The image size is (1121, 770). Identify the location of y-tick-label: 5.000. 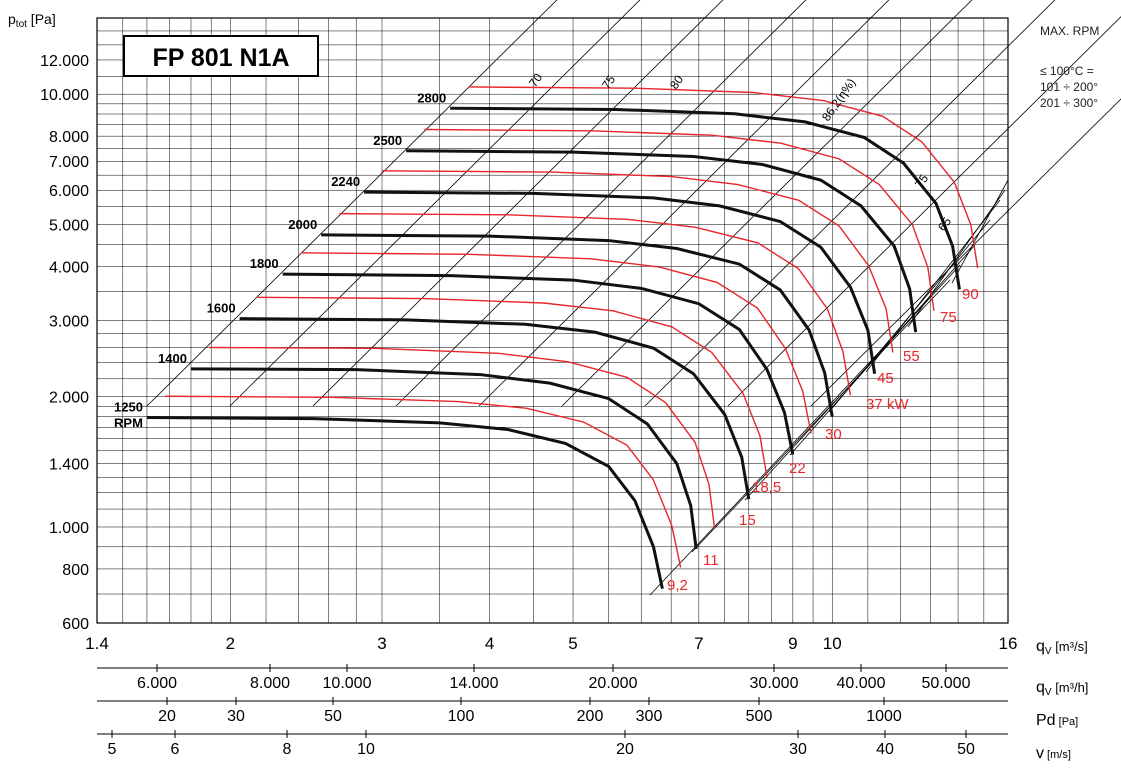
(69, 225).